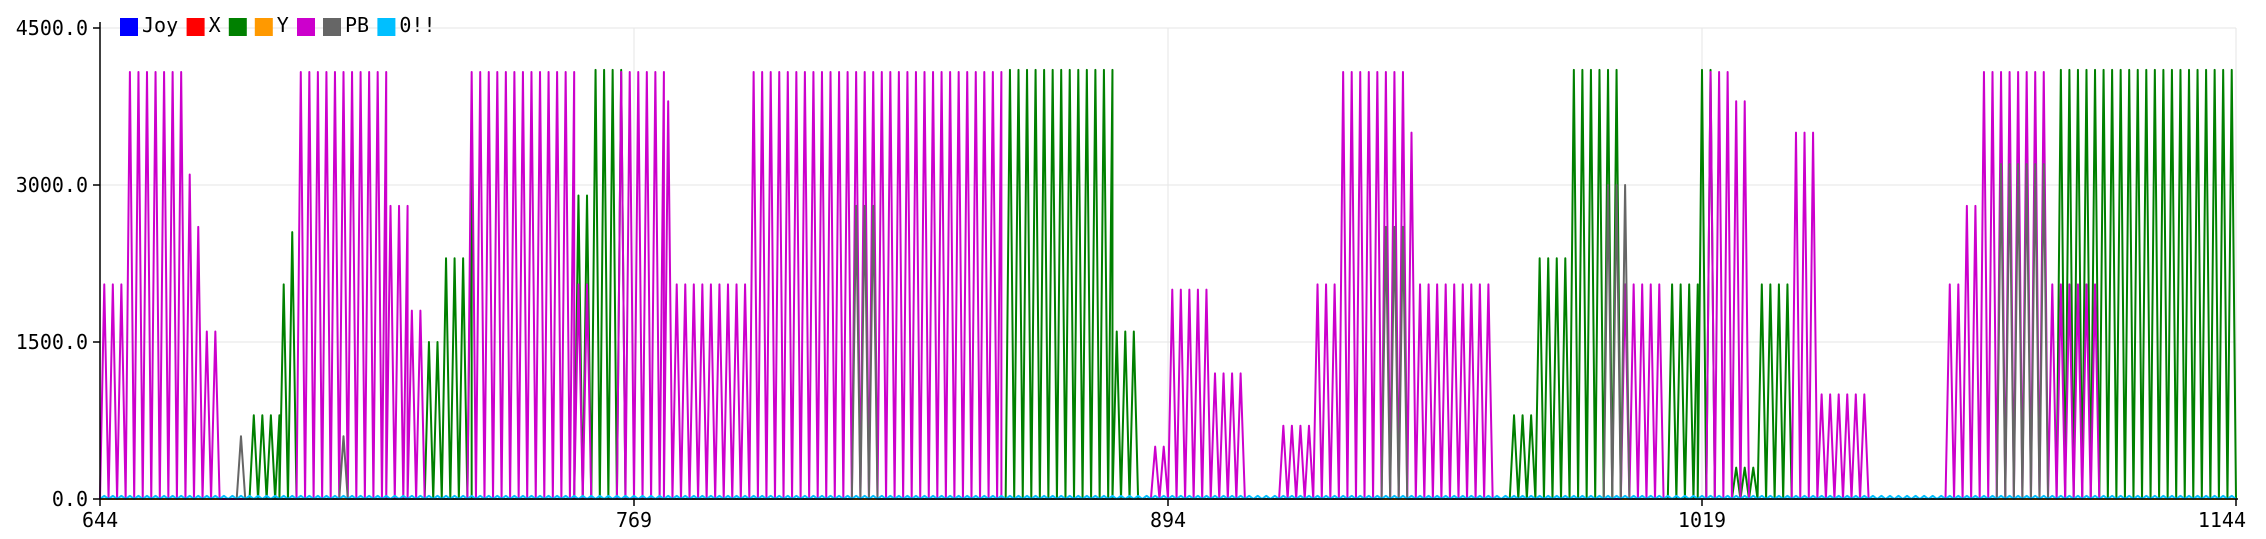  I want to click on legend-label: Y, so click(283, 25).